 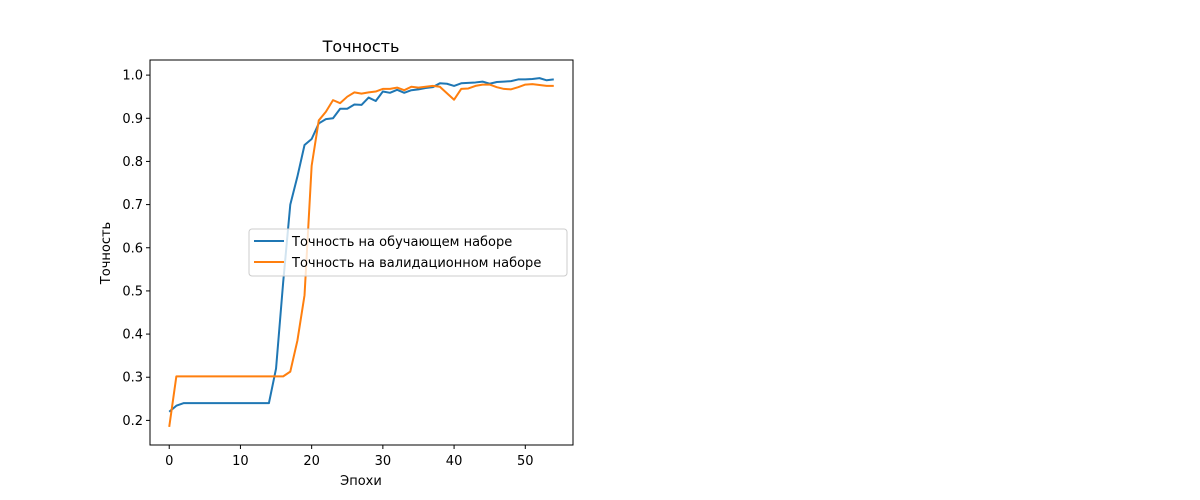 What do you see at coordinates (401, 242) in the screenshot?
I see `legend-label-train: Точность на обучающем наборе` at bounding box center [401, 242].